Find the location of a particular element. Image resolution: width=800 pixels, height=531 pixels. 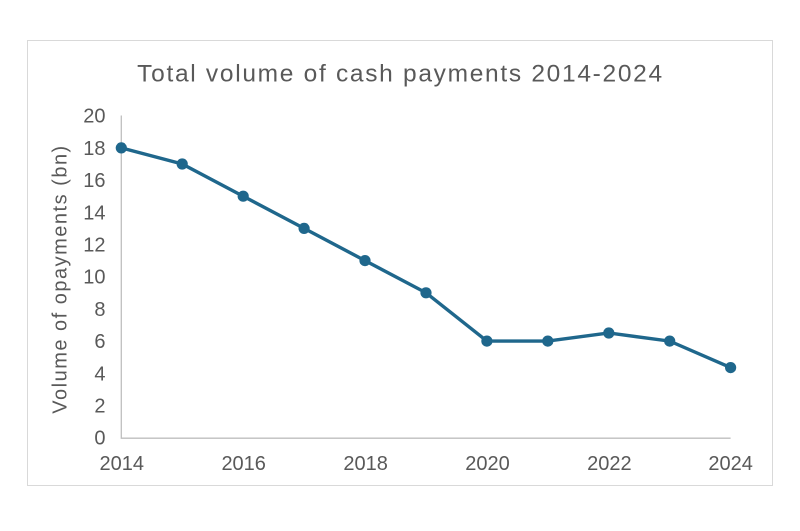

svg-text: 10 is located at coordinates (94, 278).